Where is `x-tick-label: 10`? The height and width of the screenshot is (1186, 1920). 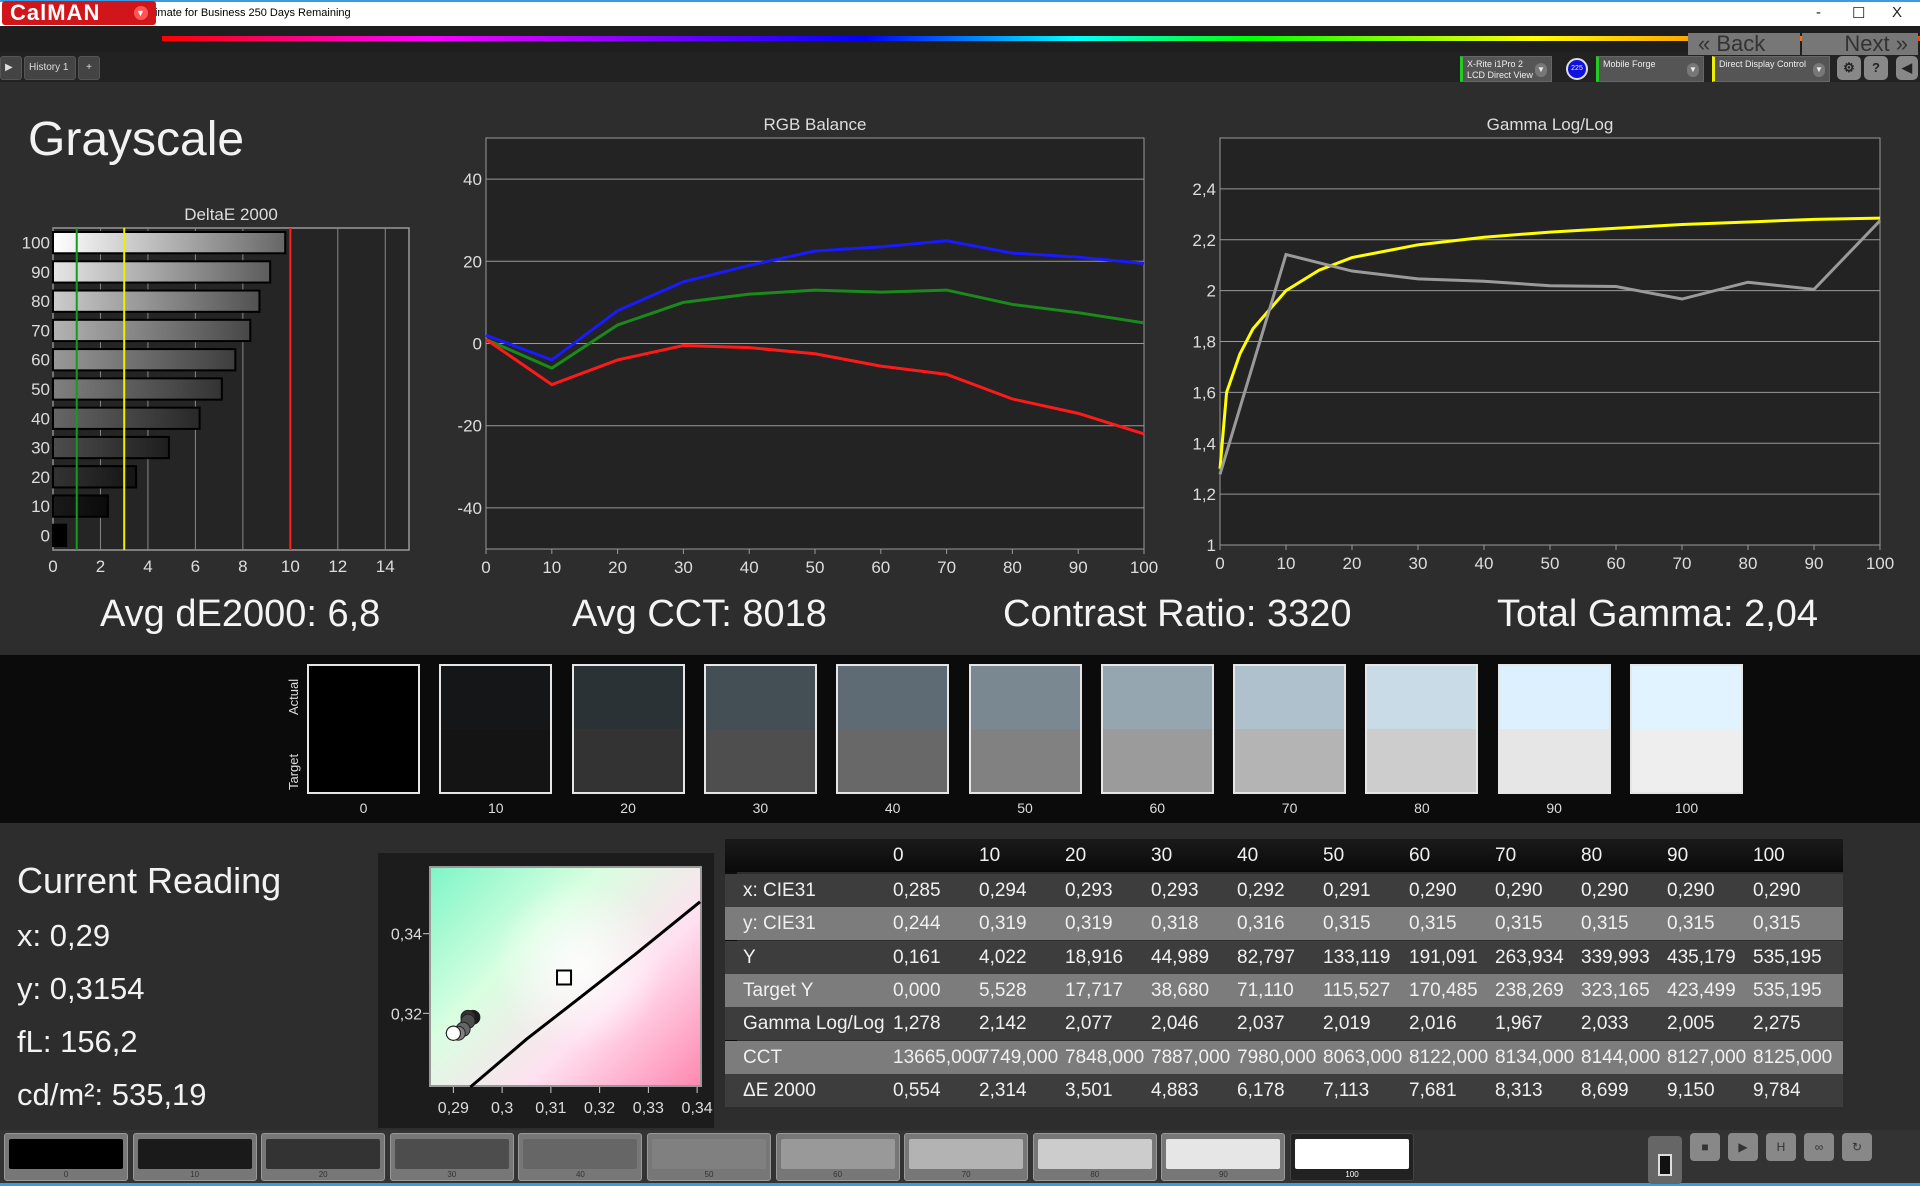 x-tick-label: 10 is located at coordinates (551, 567).